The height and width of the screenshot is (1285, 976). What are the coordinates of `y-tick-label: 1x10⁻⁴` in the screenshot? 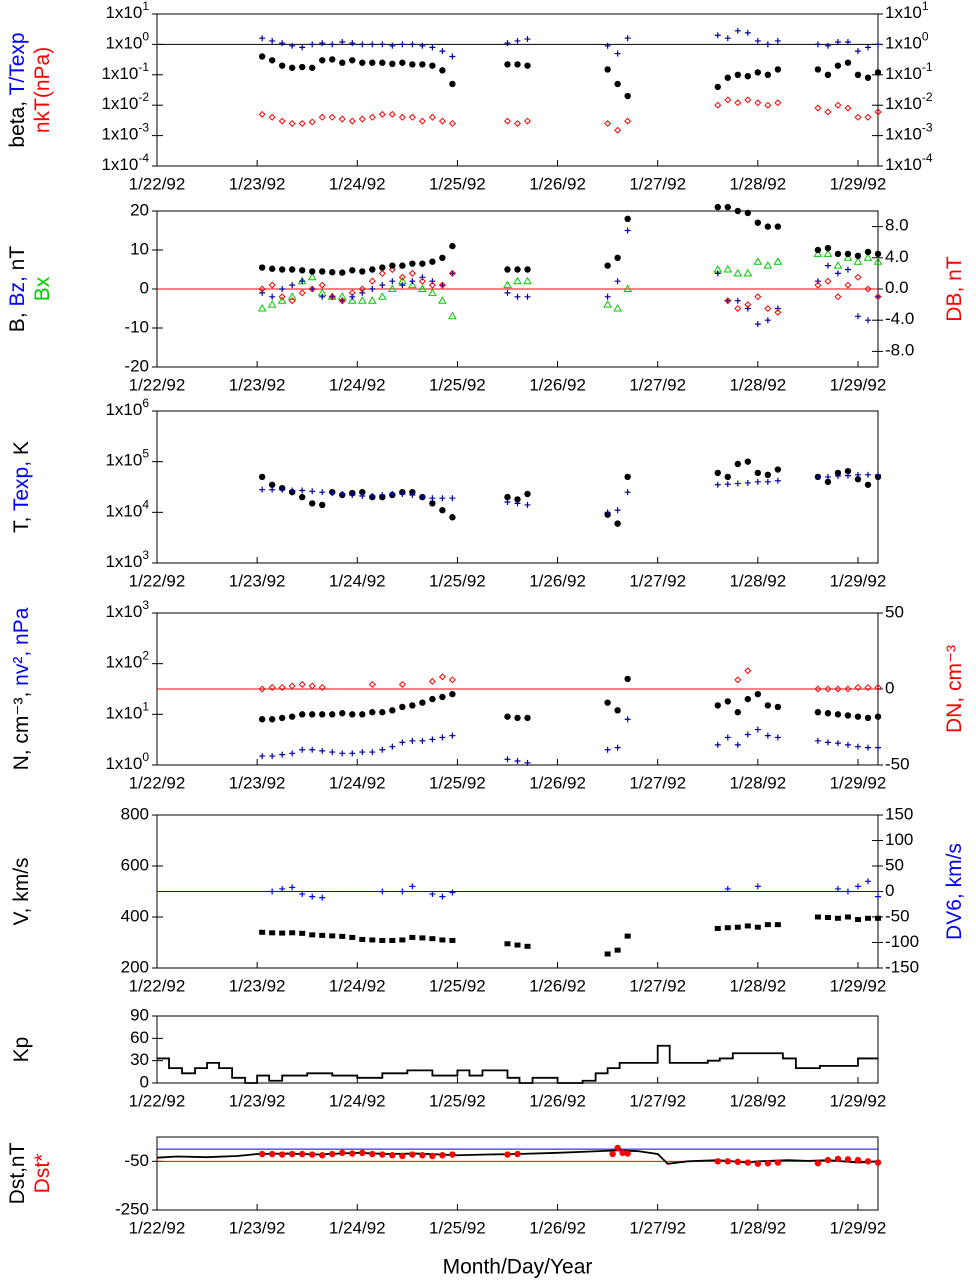 It's located at (909, 162).